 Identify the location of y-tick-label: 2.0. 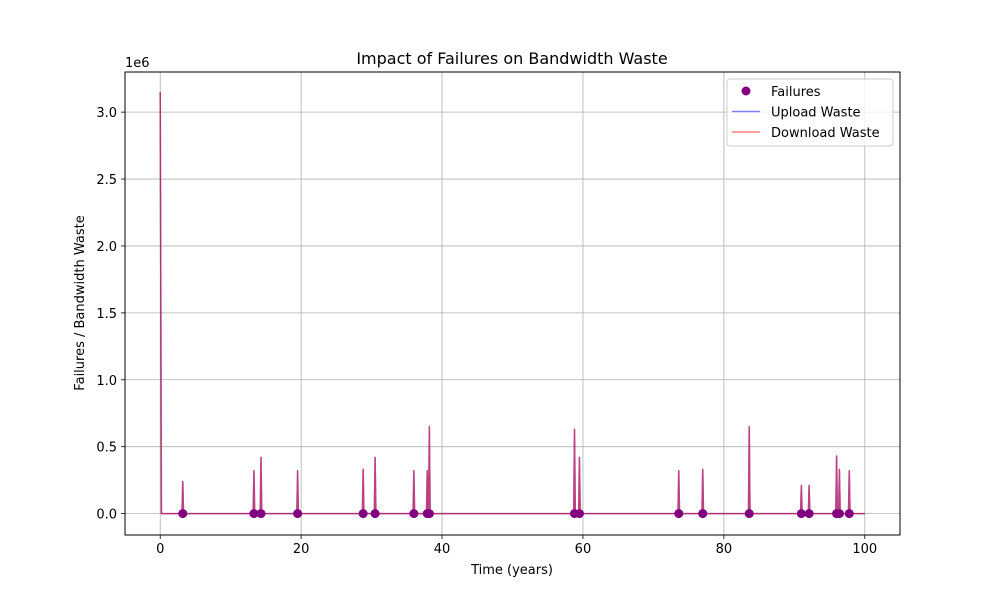
(106, 247).